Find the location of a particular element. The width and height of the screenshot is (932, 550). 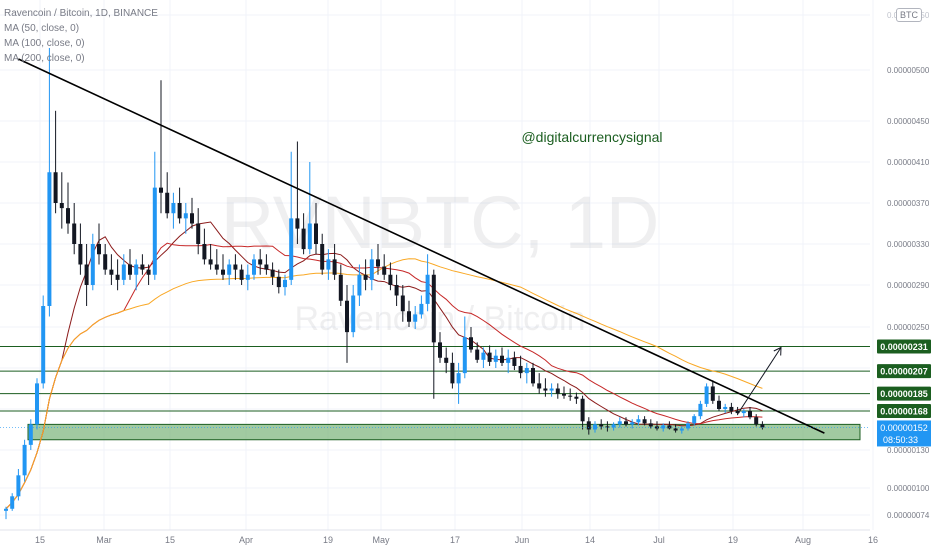

level-price-label: 0.00000168 is located at coordinates (904, 411).